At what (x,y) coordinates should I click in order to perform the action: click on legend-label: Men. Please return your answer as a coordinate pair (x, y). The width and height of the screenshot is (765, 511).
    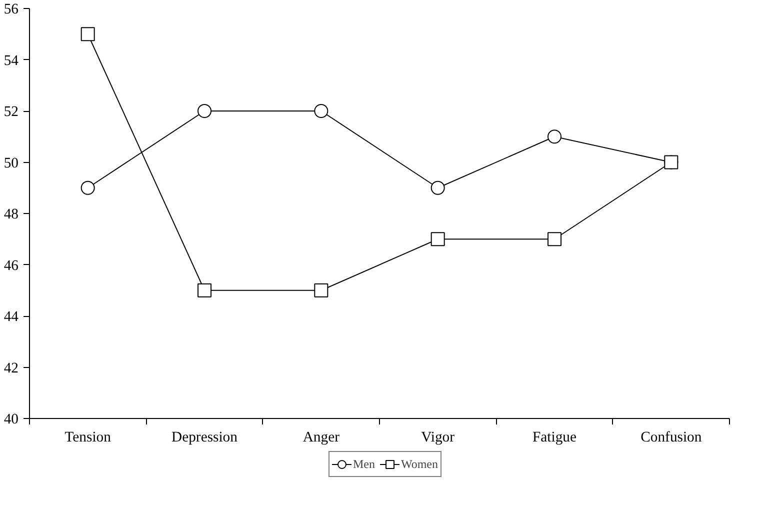
    Looking at the image, I should click on (363, 464).